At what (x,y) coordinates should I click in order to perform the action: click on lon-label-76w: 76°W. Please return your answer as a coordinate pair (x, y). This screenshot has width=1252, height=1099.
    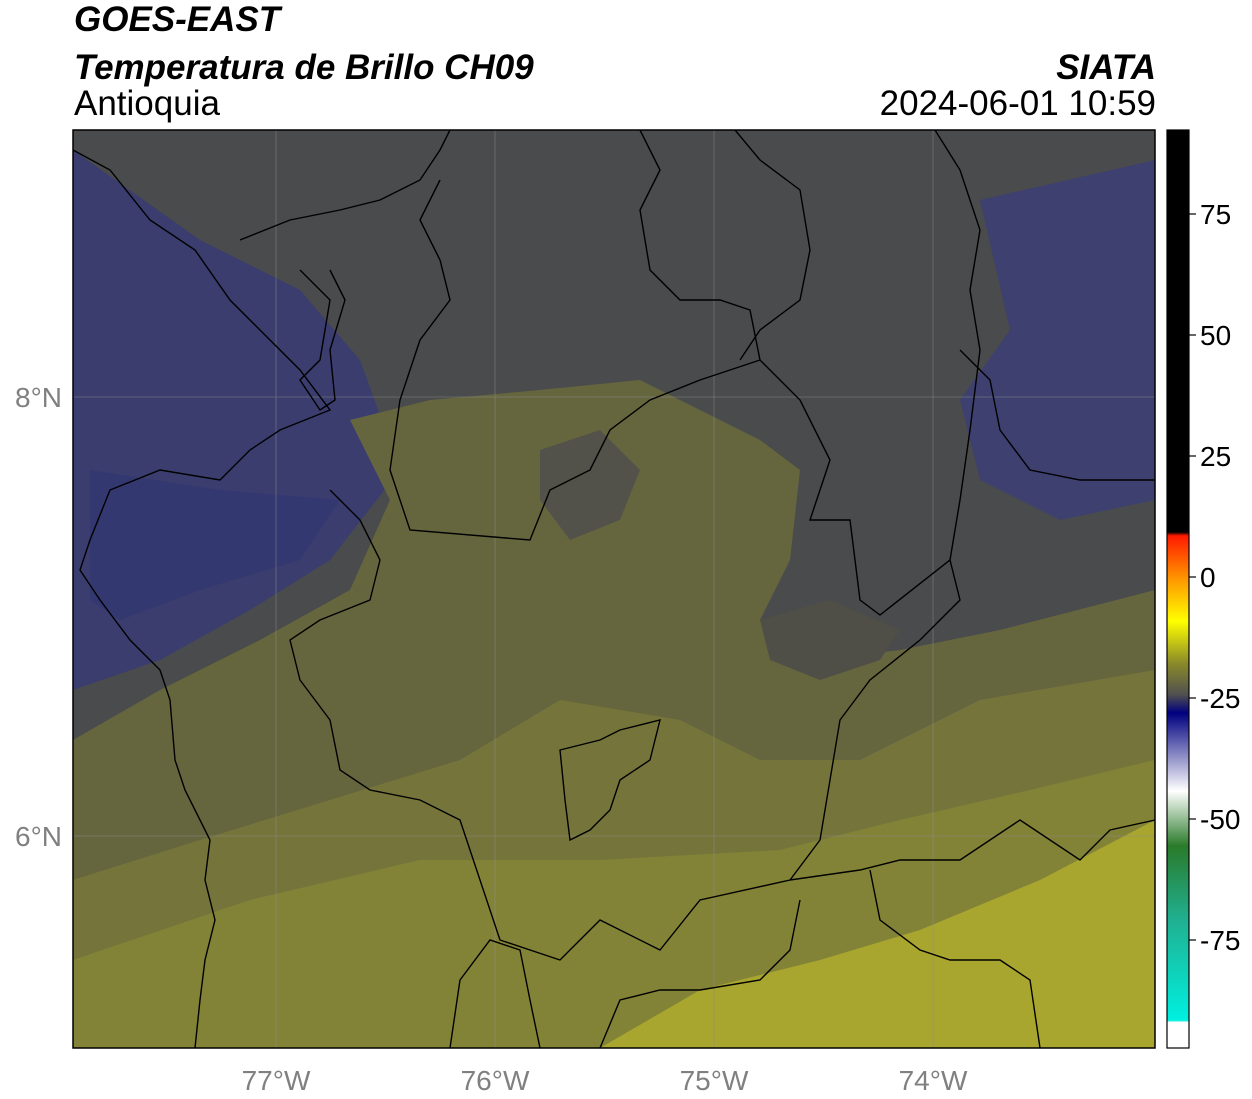
    Looking at the image, I should click on (495, 1080).